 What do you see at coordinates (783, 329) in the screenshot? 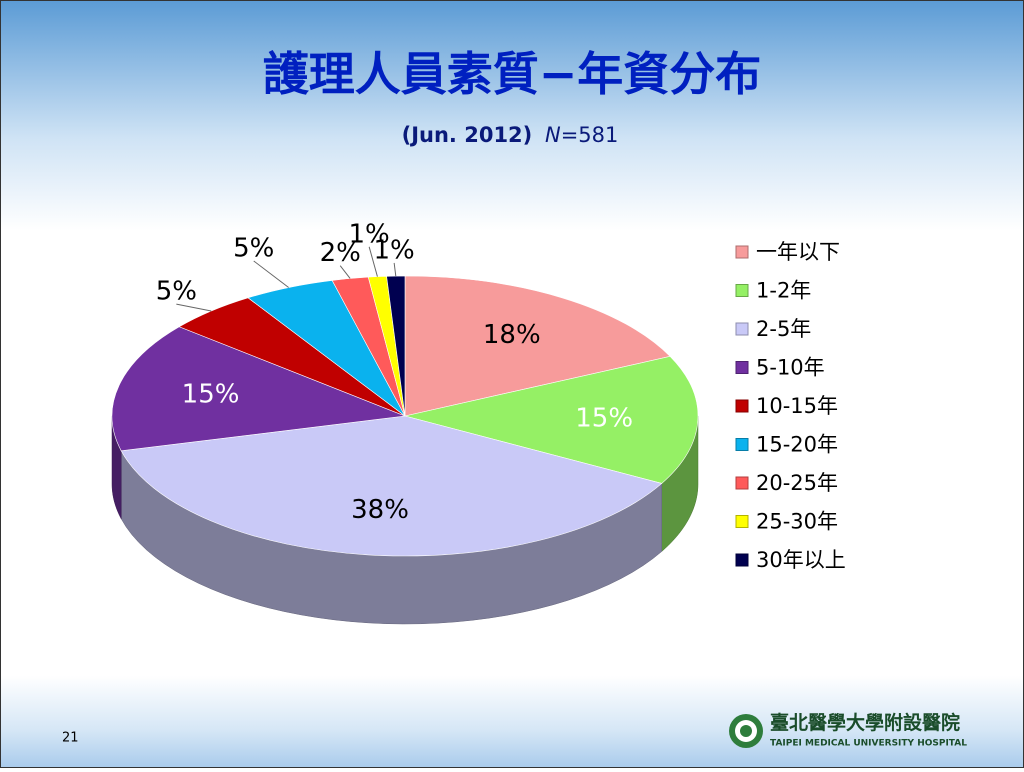
I see `legend-label: 2-5年` at bounding box center [783, 329].